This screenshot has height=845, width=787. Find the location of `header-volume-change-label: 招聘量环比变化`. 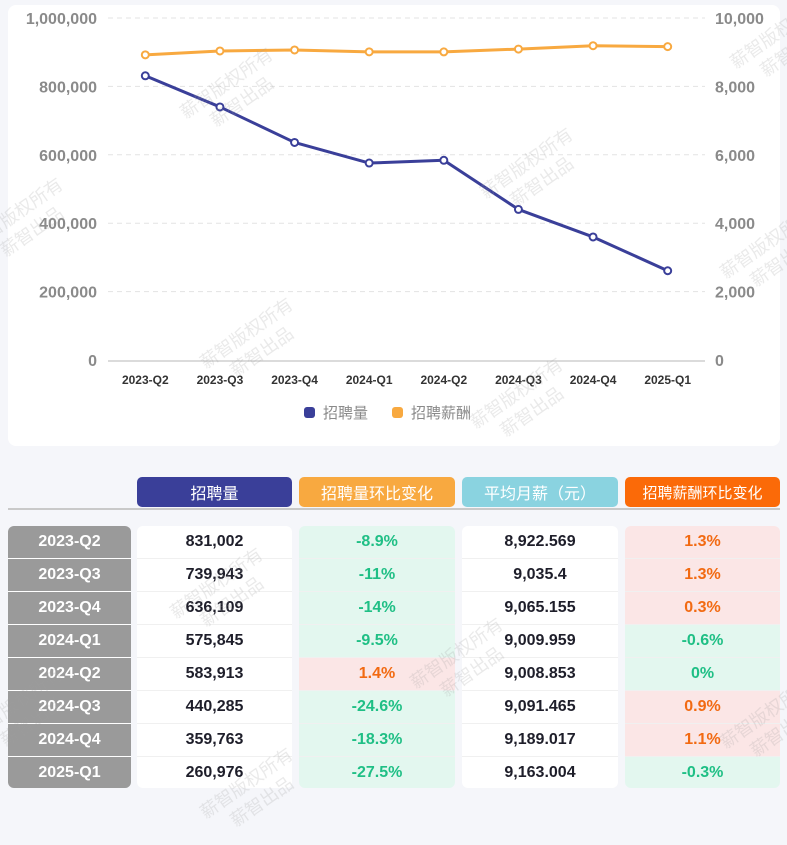

header-volume-change-label: 招聘量环比变化 is located at coordinates (376, 493).